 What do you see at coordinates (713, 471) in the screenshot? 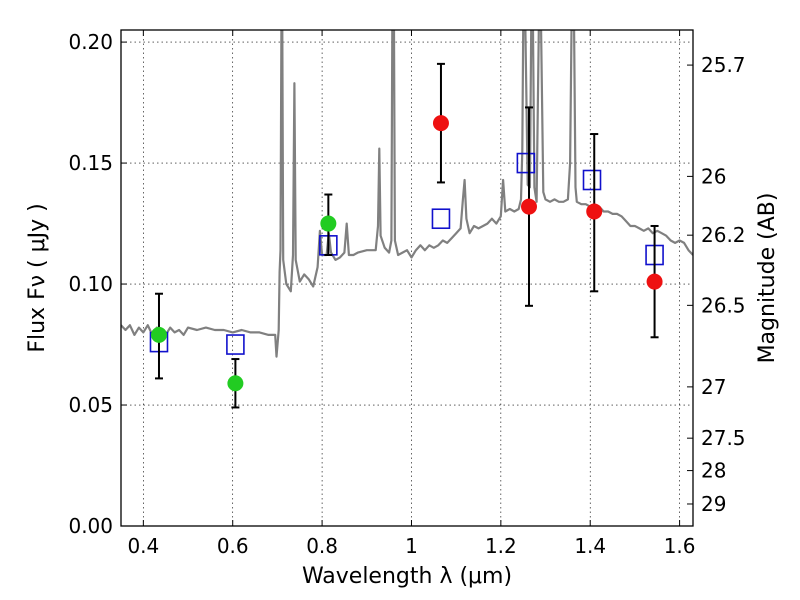
I see `right-tick-label: 28` at bounding box center [713, 471].